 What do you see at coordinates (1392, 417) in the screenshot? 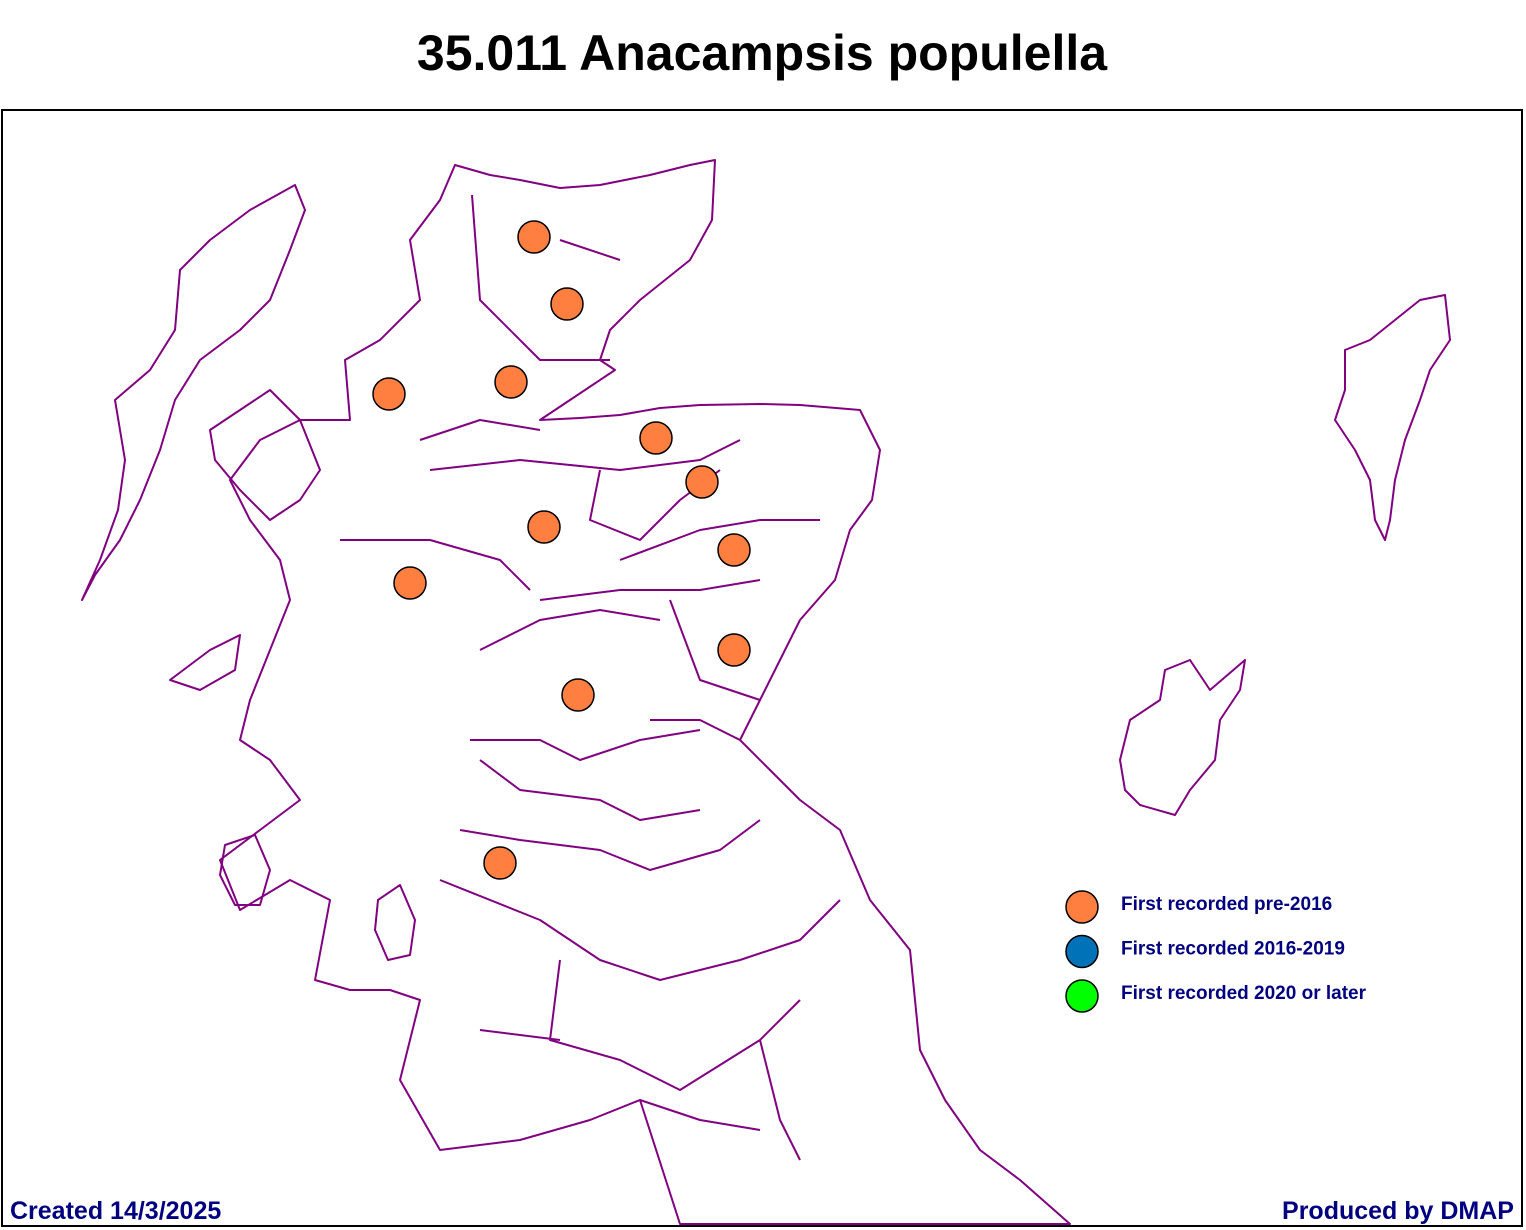
I see `shetland` at bounding box center [1392, 417].